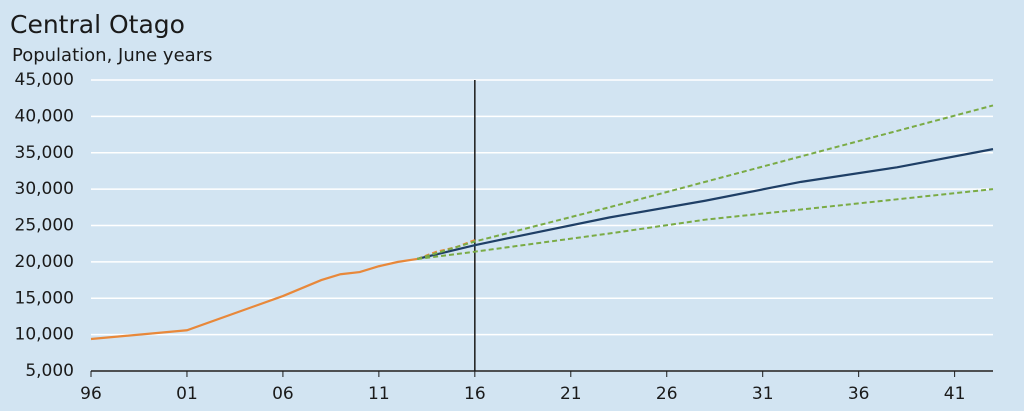 The image size is (1024, 411). I want to click on x-tick-label: 26, so click(667, 394).